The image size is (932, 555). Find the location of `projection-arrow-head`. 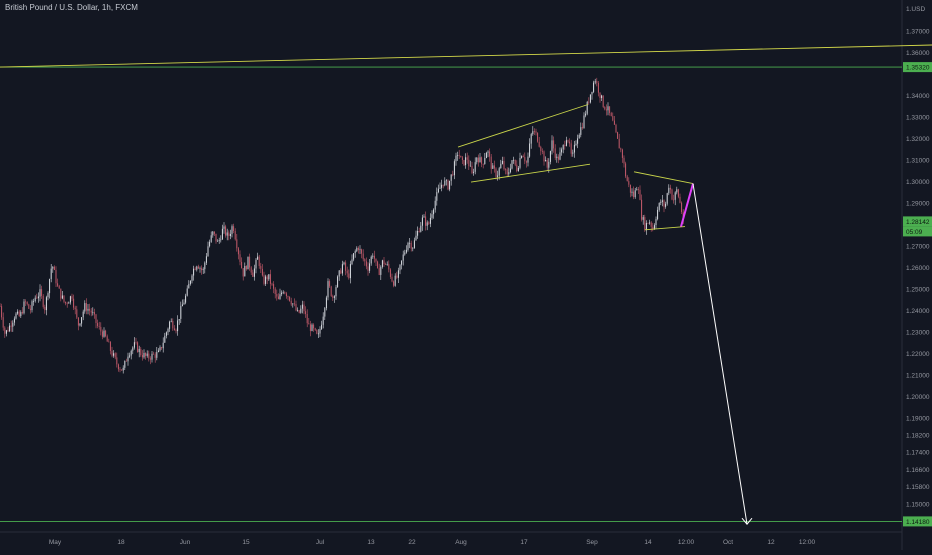

projection-arrow-head is located at coordinates (747, 521).